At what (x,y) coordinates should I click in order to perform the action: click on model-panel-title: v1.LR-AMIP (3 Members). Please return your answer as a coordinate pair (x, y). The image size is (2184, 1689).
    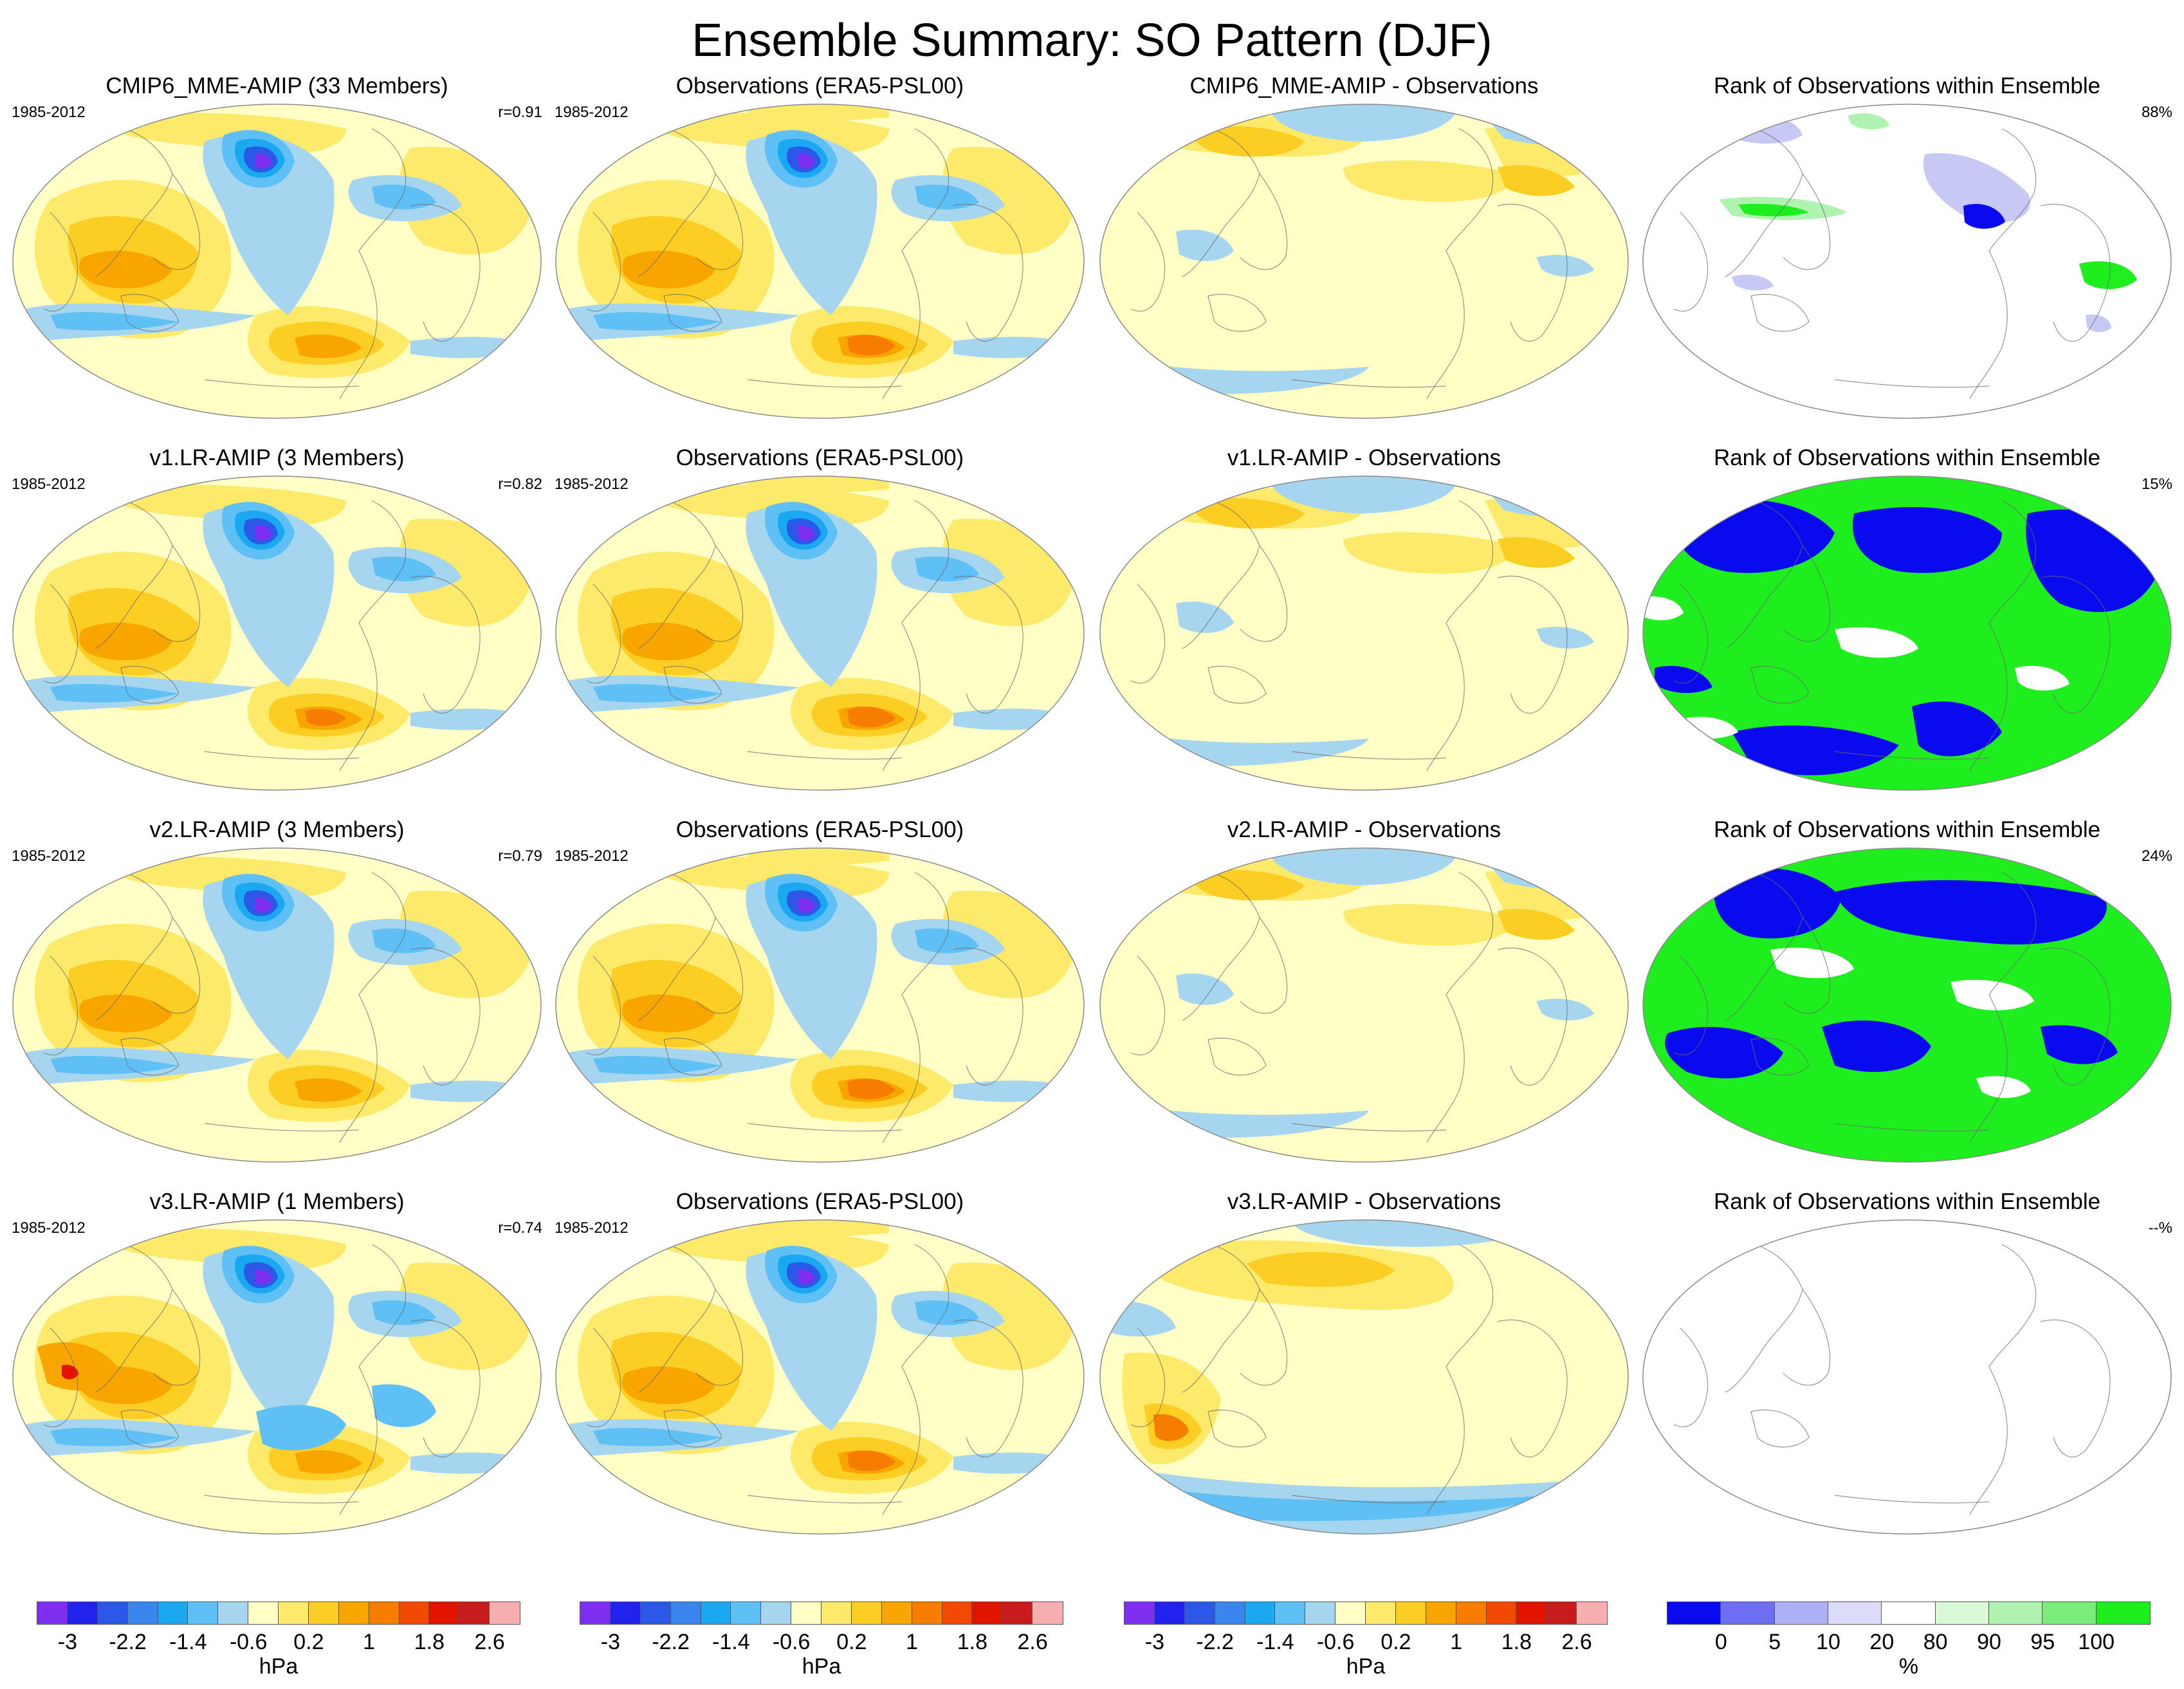
    Looking at the image, I should click on (277, 458).